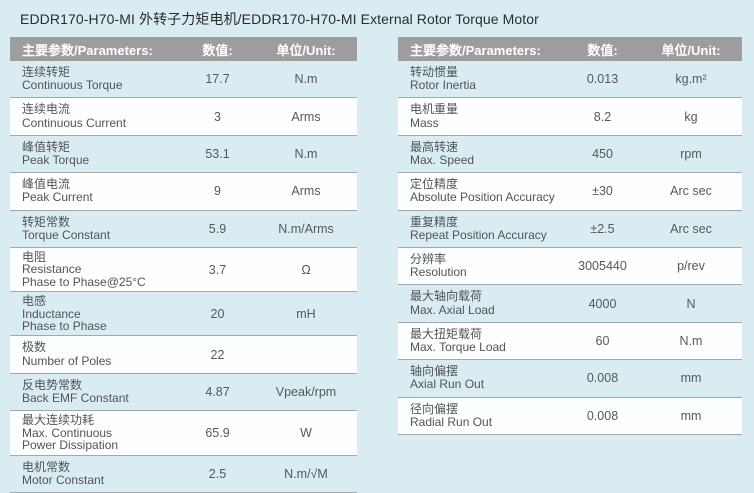  I want to click on param-cell: 径向偏摆 Radial Run Out, so click(481, 416).